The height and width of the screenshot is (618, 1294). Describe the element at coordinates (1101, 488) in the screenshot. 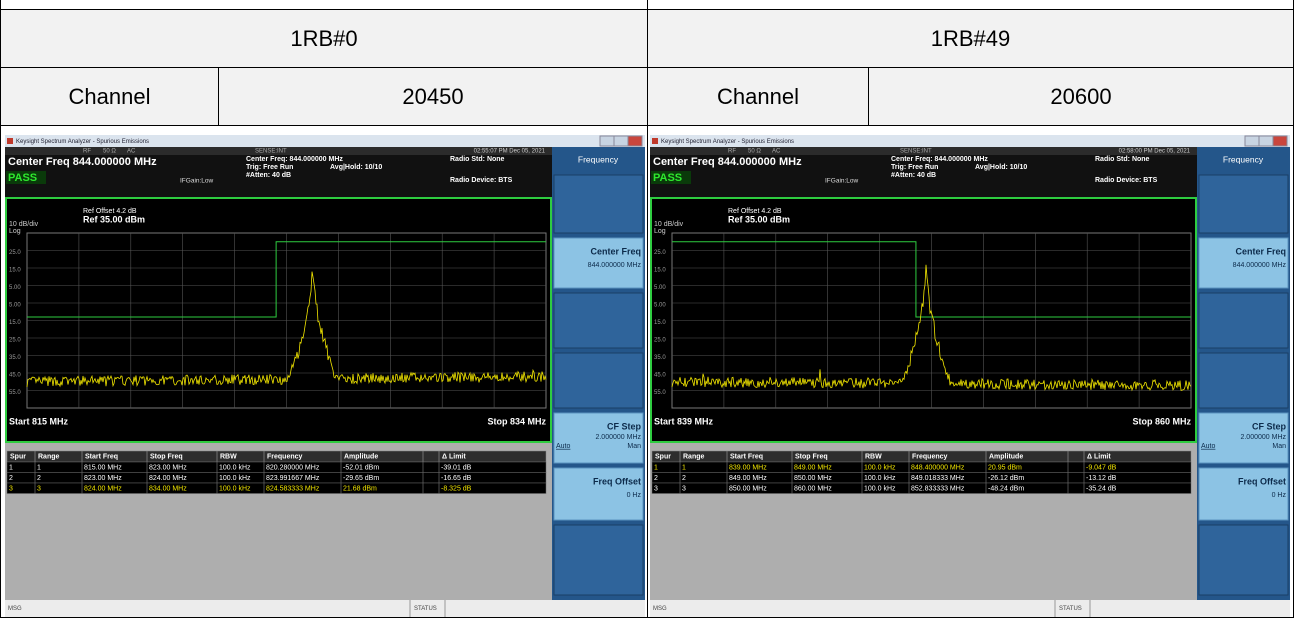

I see `rows-2-7: -35.24 dB` at that location.